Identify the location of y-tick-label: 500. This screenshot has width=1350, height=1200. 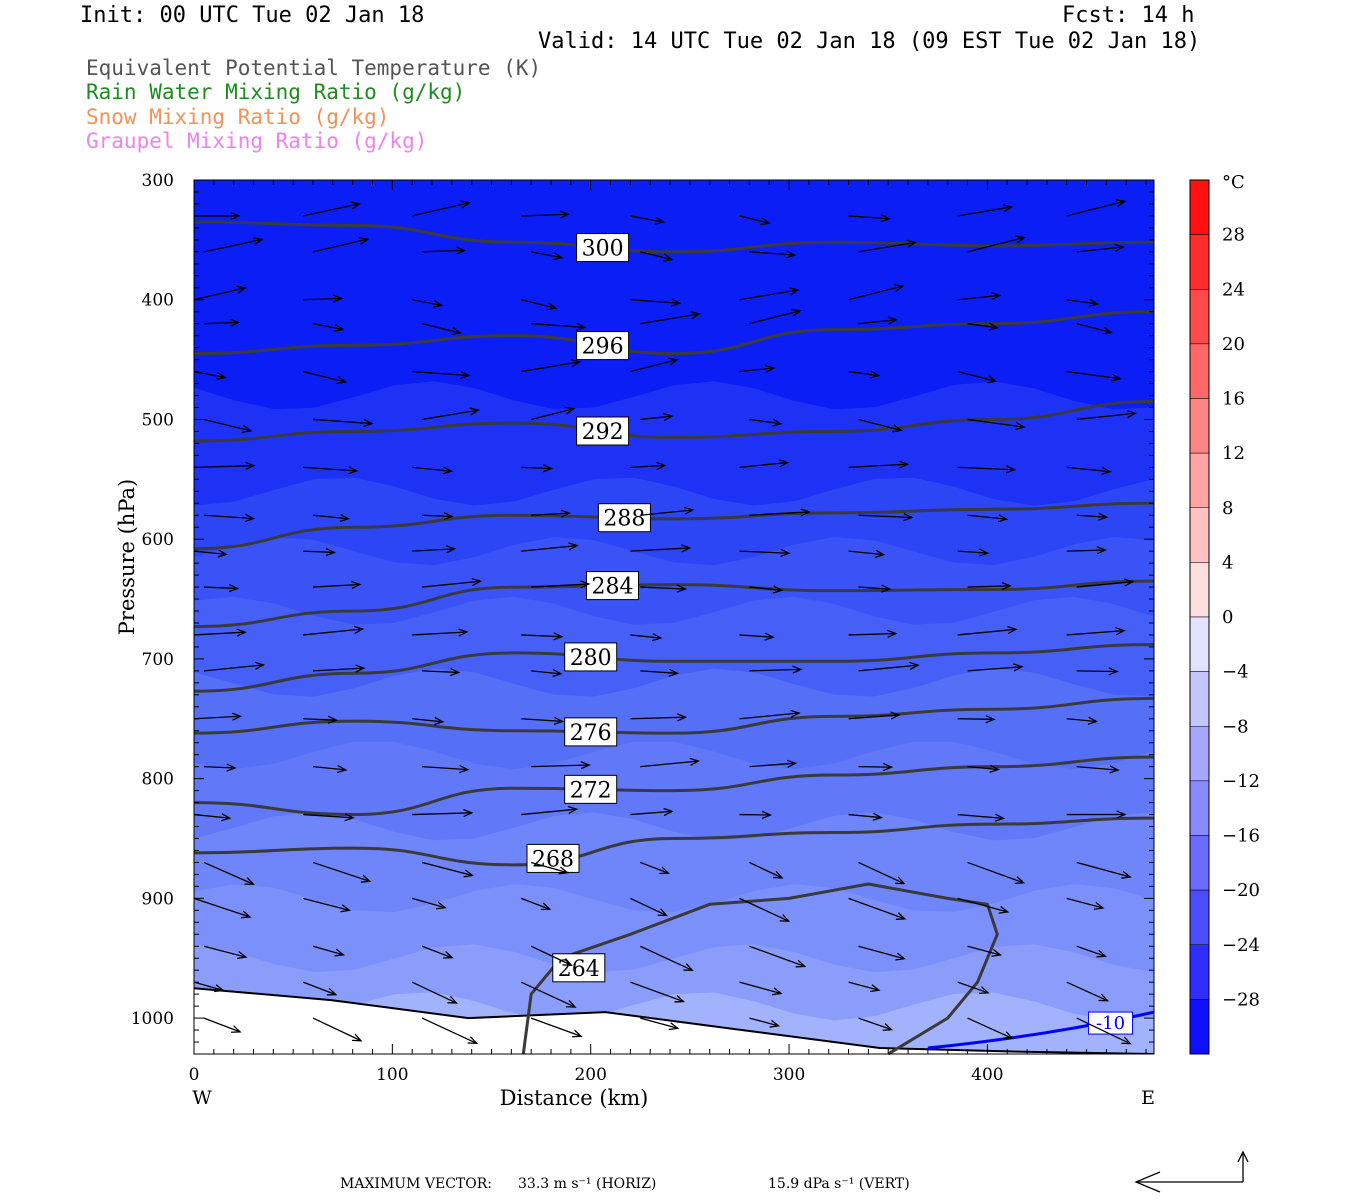
(158, 420).